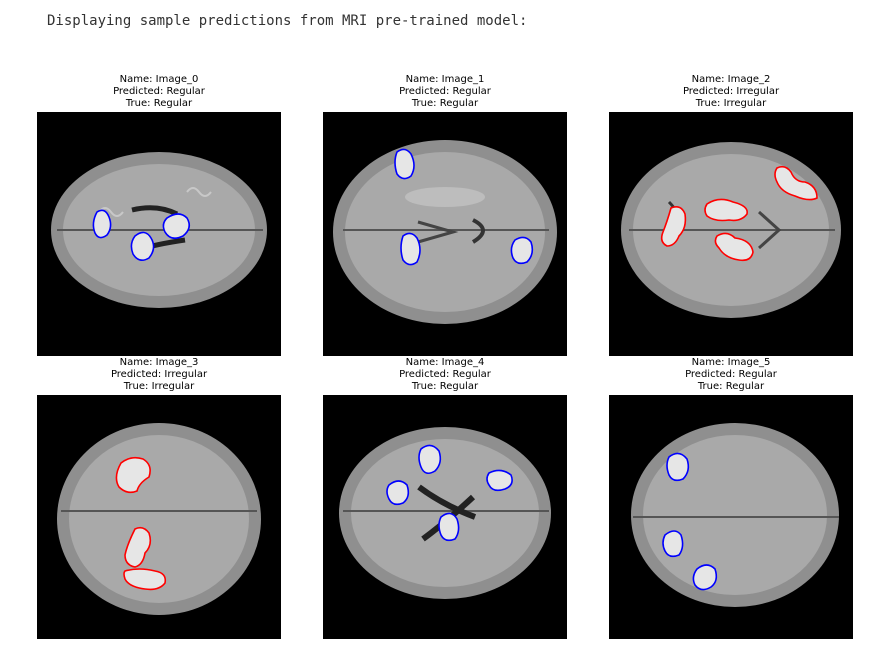  I want to click on image-name-label: Name: Image_2, so click(731, 79).